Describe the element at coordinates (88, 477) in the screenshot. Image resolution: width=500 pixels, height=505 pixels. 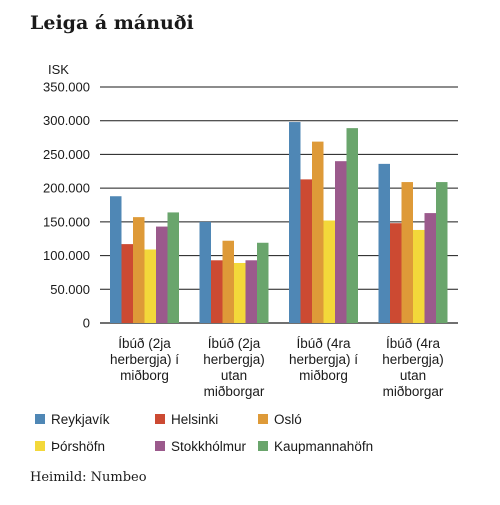
I see `source-note: Heimild: Numbeo` at that location.